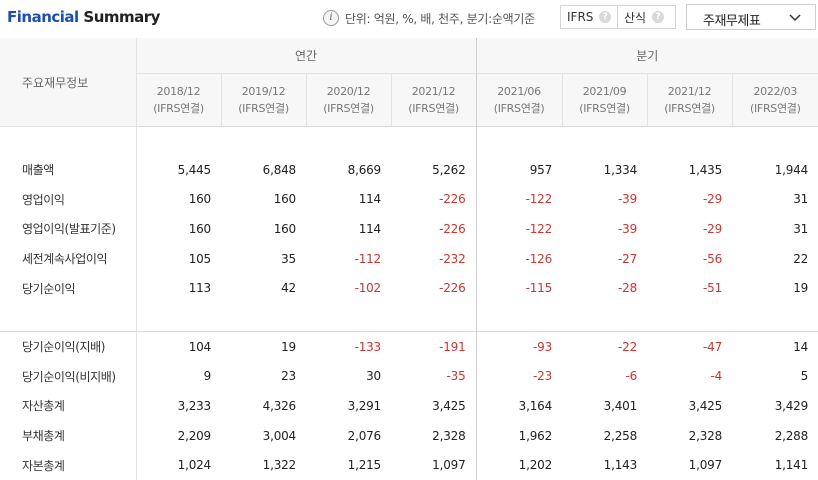 Image resolution: width=818 pixels, height=480 pixels. I want to click on table-row: 당기순이익 113 42 -102 -226 -115 -28 -51 19, so click(409, 288).